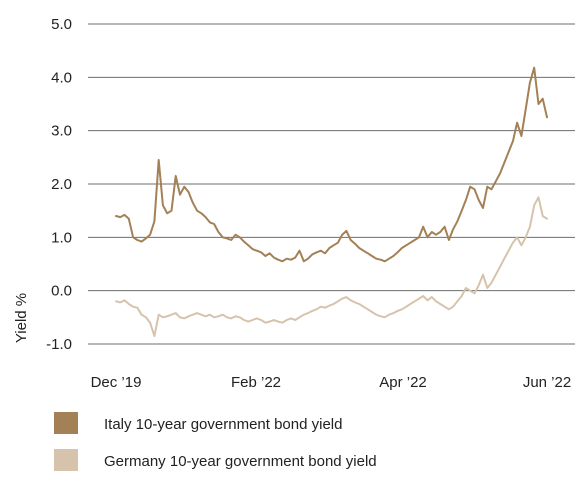 This screenshot has height=478, width=585. Describe the element at coordinates (59, 344) in the screenshot. I see `y-tick-label: -1.0` at that location.